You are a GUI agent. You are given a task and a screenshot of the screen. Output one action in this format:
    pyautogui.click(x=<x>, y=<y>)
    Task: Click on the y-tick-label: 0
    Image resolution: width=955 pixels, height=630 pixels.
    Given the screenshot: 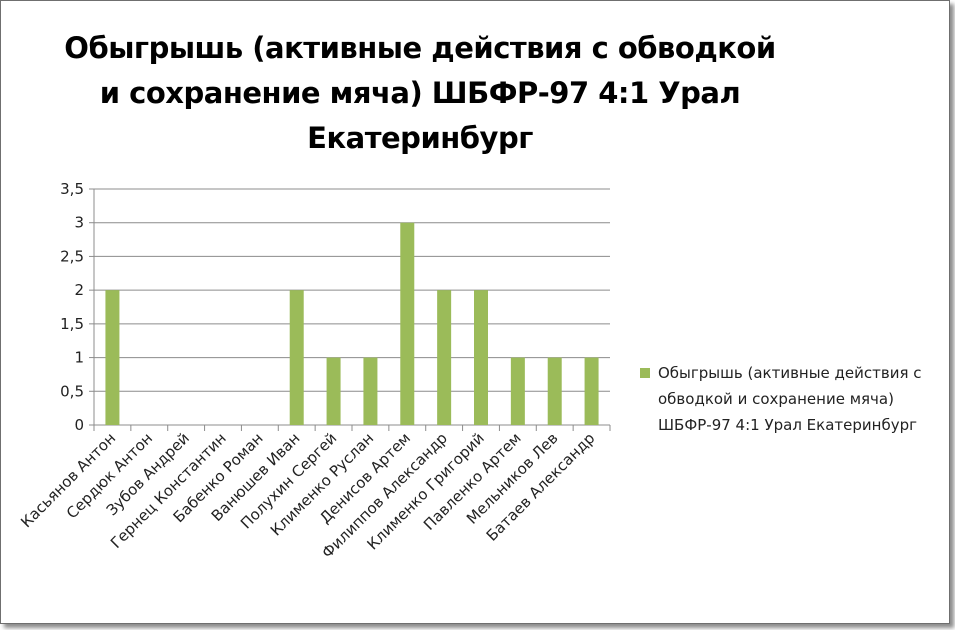 What is the action you would take?
    pyautogui.click(x=79, y=425)
    